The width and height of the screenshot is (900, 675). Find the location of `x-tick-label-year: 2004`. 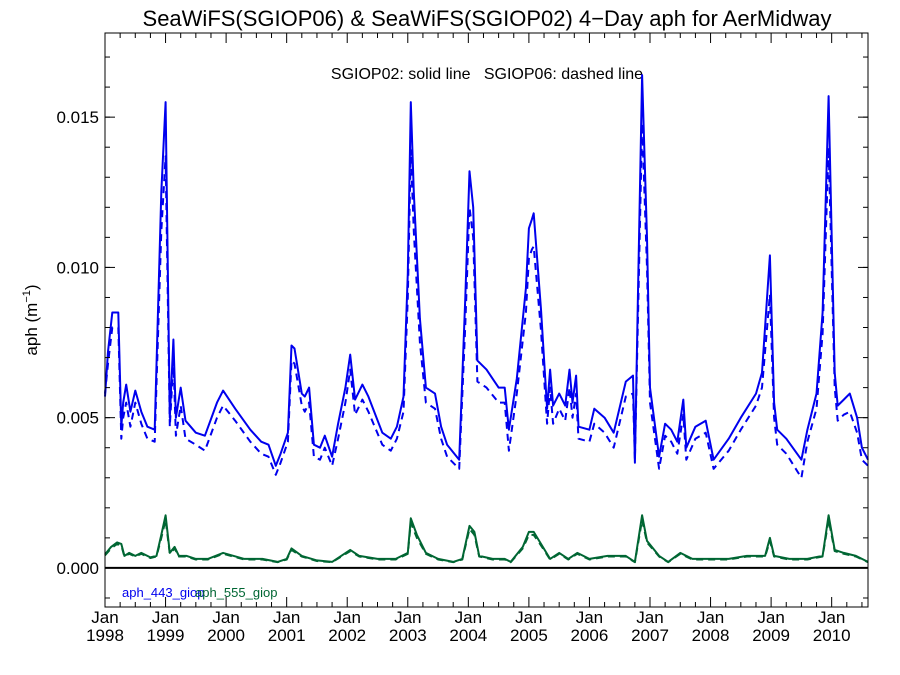

x-tick-label-year: 2004 is located at coordinates (468, 635).